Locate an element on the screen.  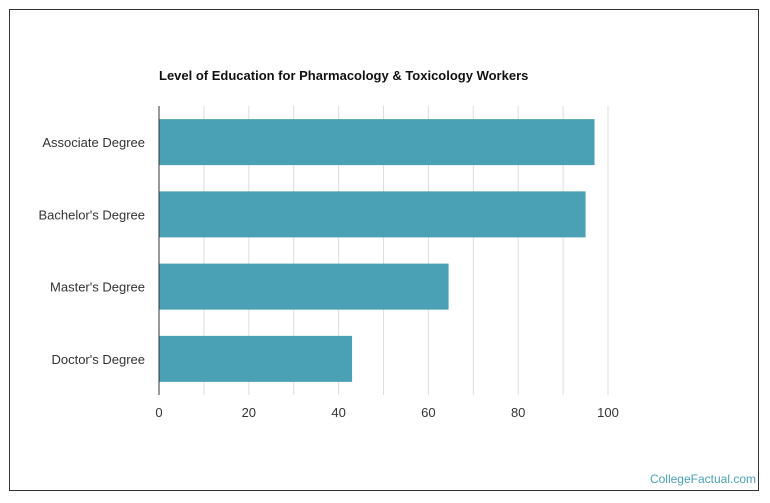
category-label: Bachelor's Degree is located at coordinates (91, 214).